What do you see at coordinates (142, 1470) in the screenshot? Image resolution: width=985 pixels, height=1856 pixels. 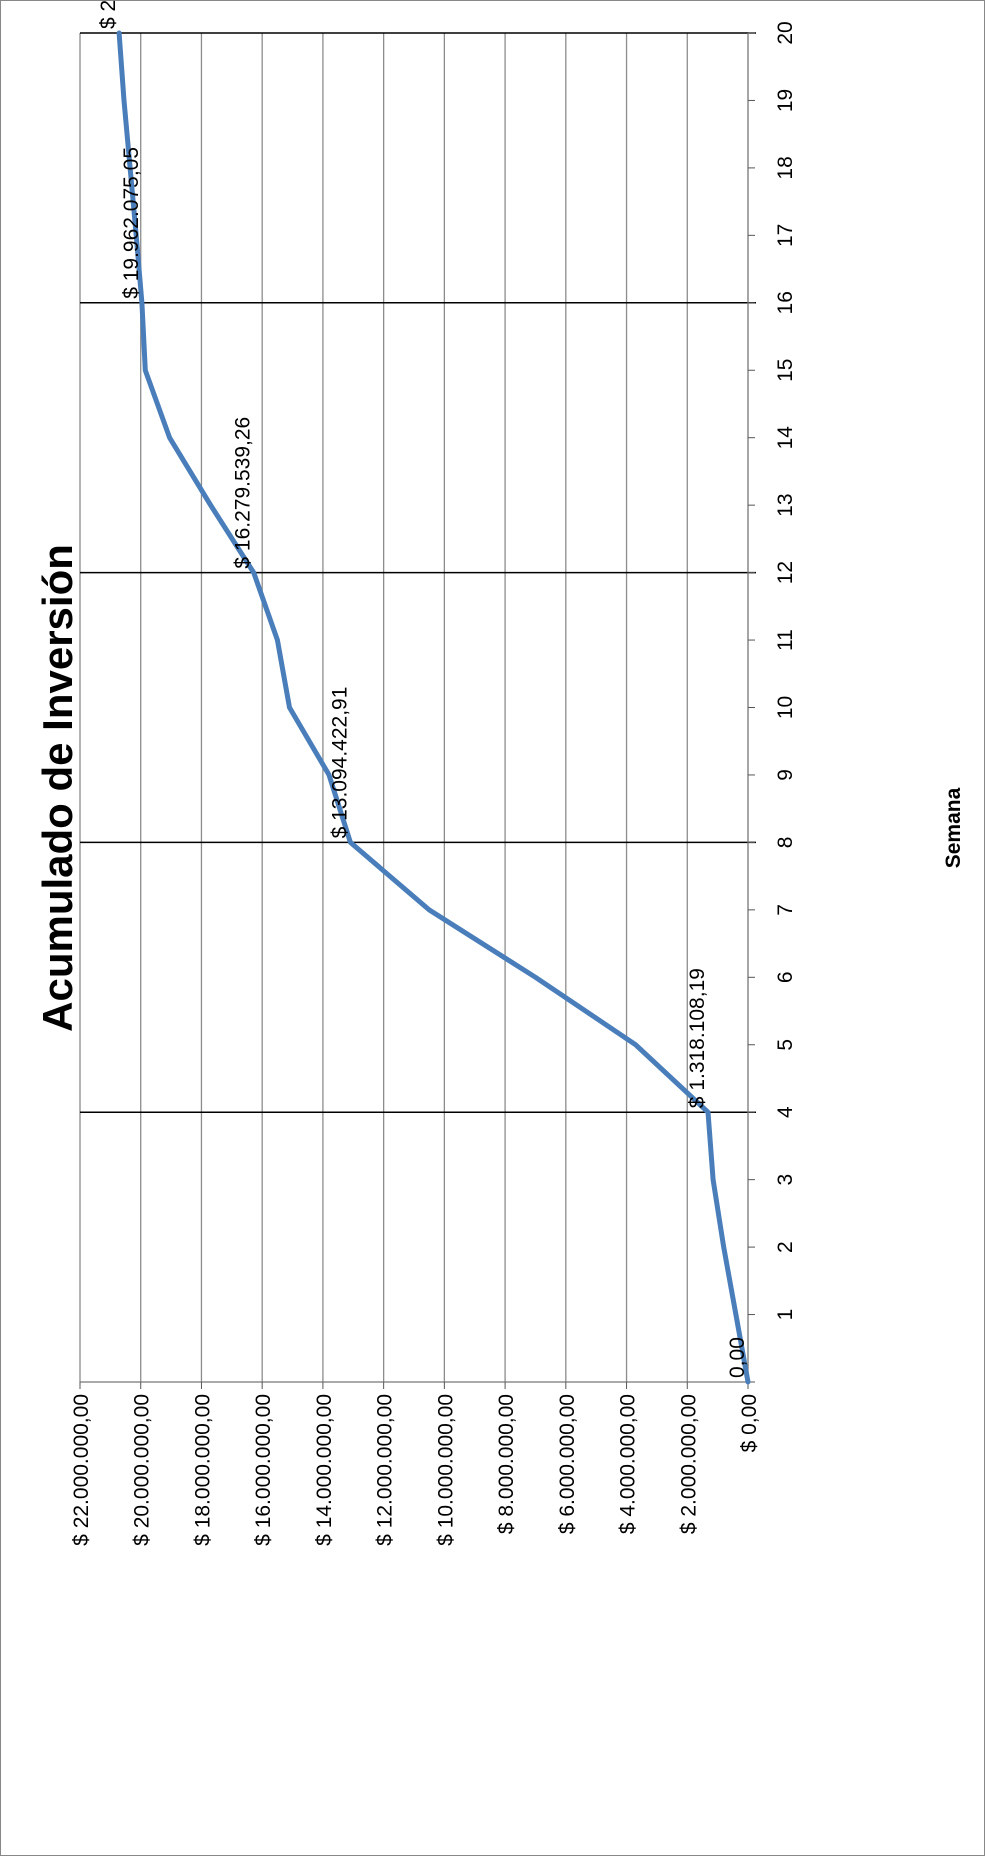 I see `y-tick-label: $ 20.000.000,00` at bounding box center [142, 1470].